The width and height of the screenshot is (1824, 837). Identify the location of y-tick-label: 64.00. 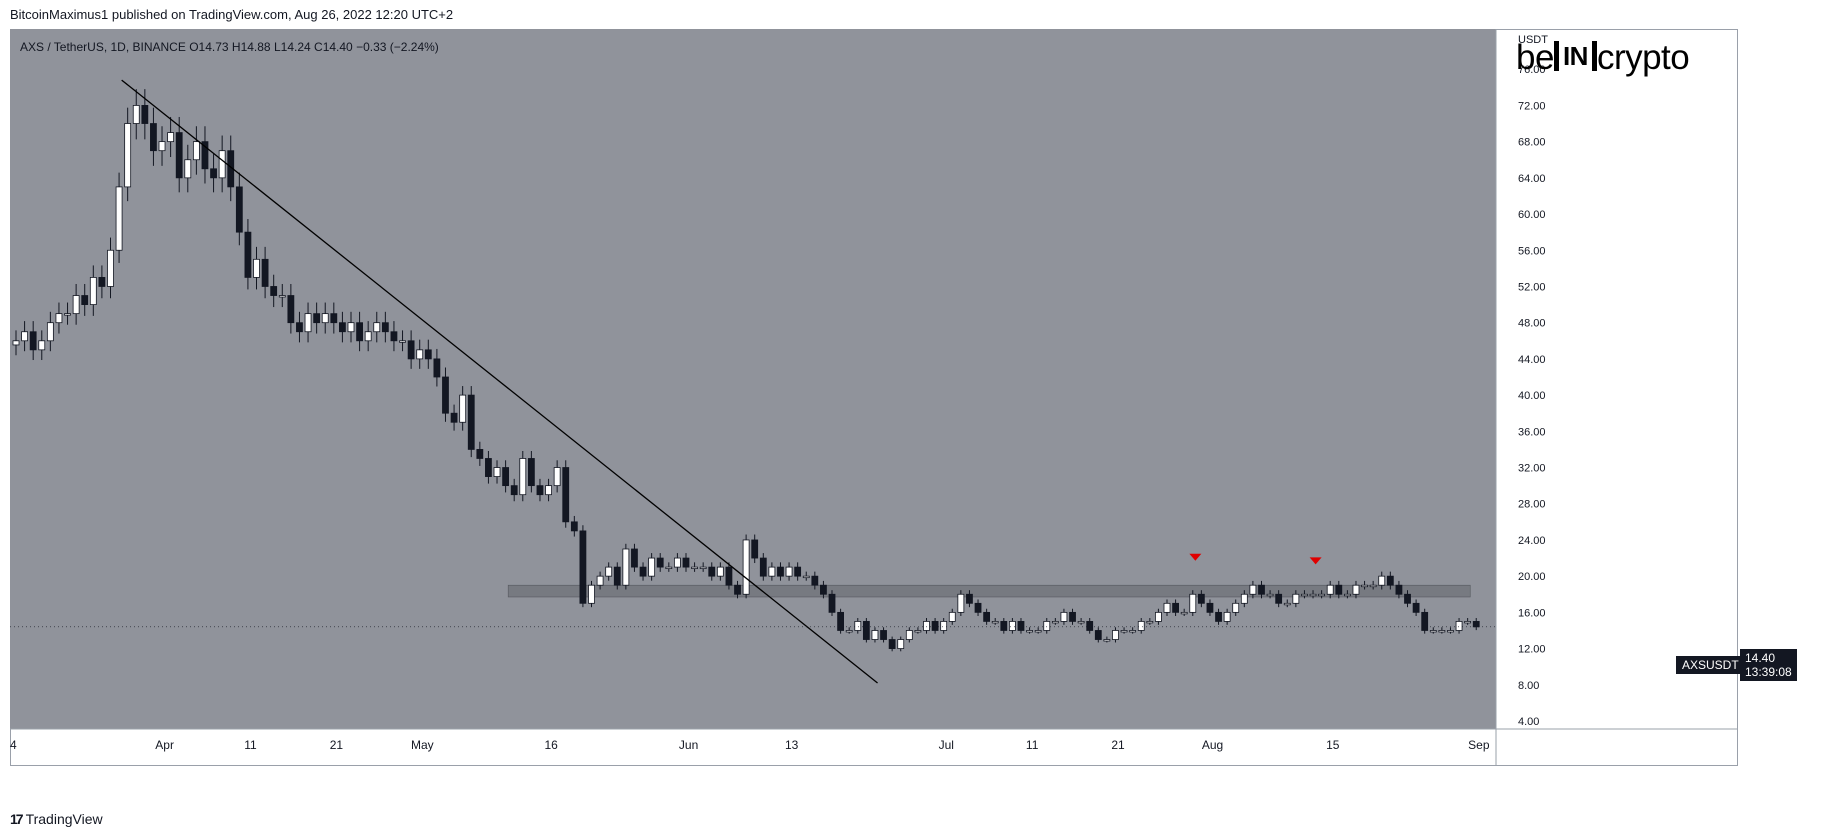
(1532, 179).